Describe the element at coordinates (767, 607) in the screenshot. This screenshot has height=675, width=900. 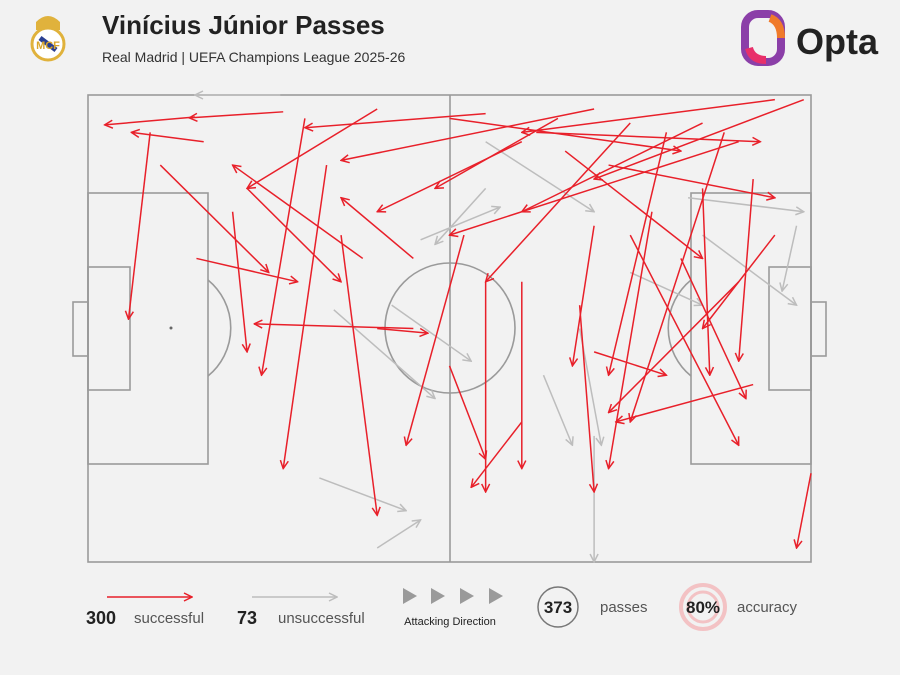
I see `accuracy-label: accuracy` at that location.